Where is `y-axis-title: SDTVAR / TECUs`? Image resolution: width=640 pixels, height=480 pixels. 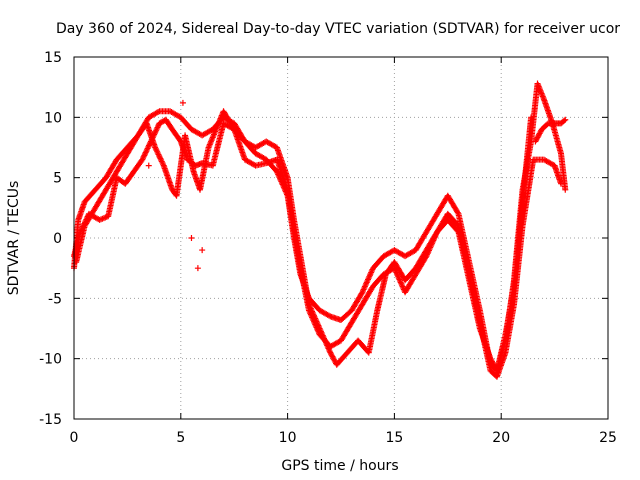 y-axis-title: SDTVAR / TECUs is located at coordinates (14, 238).